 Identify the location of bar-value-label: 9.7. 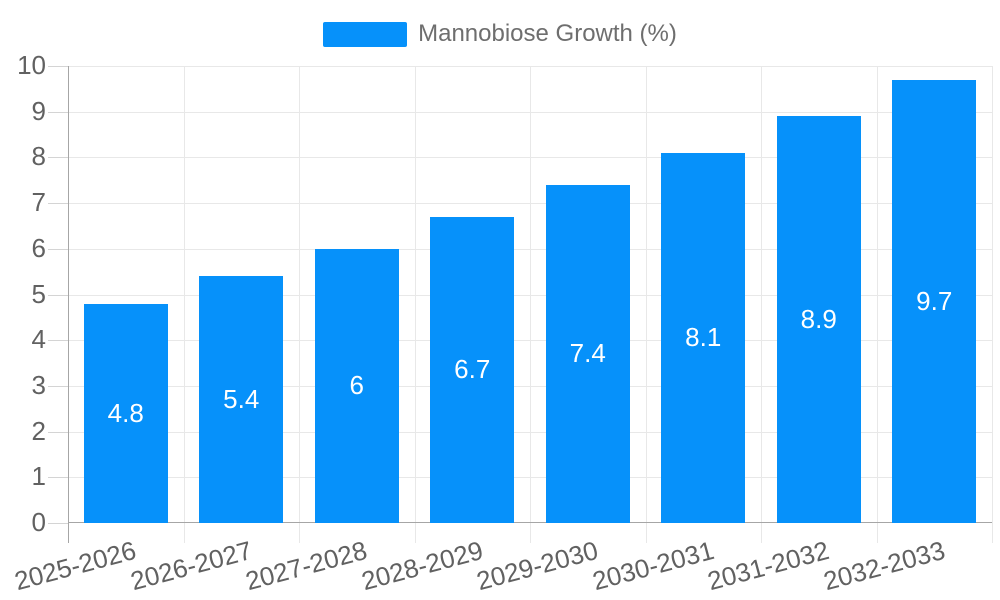
(934, 300).